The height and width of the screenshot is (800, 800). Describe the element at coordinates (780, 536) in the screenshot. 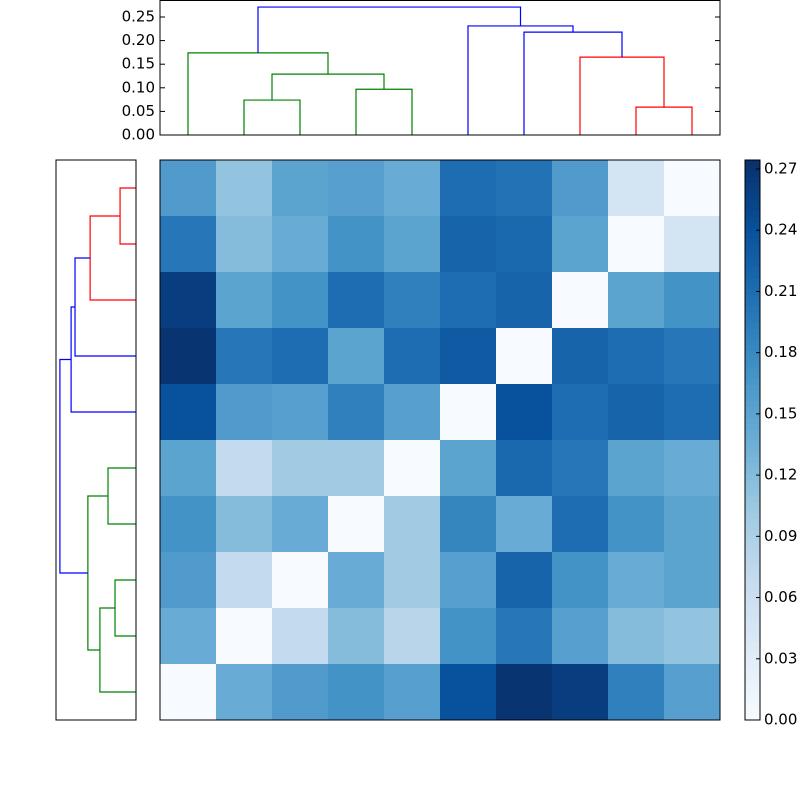

I see `colorbar-tick-label: 0.09` at that location.